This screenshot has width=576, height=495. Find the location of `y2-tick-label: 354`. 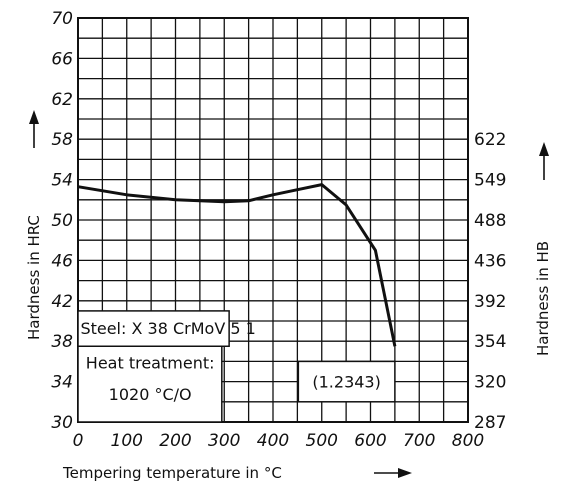

y2-tick-label: 354 is located at coordinates (490, 342).